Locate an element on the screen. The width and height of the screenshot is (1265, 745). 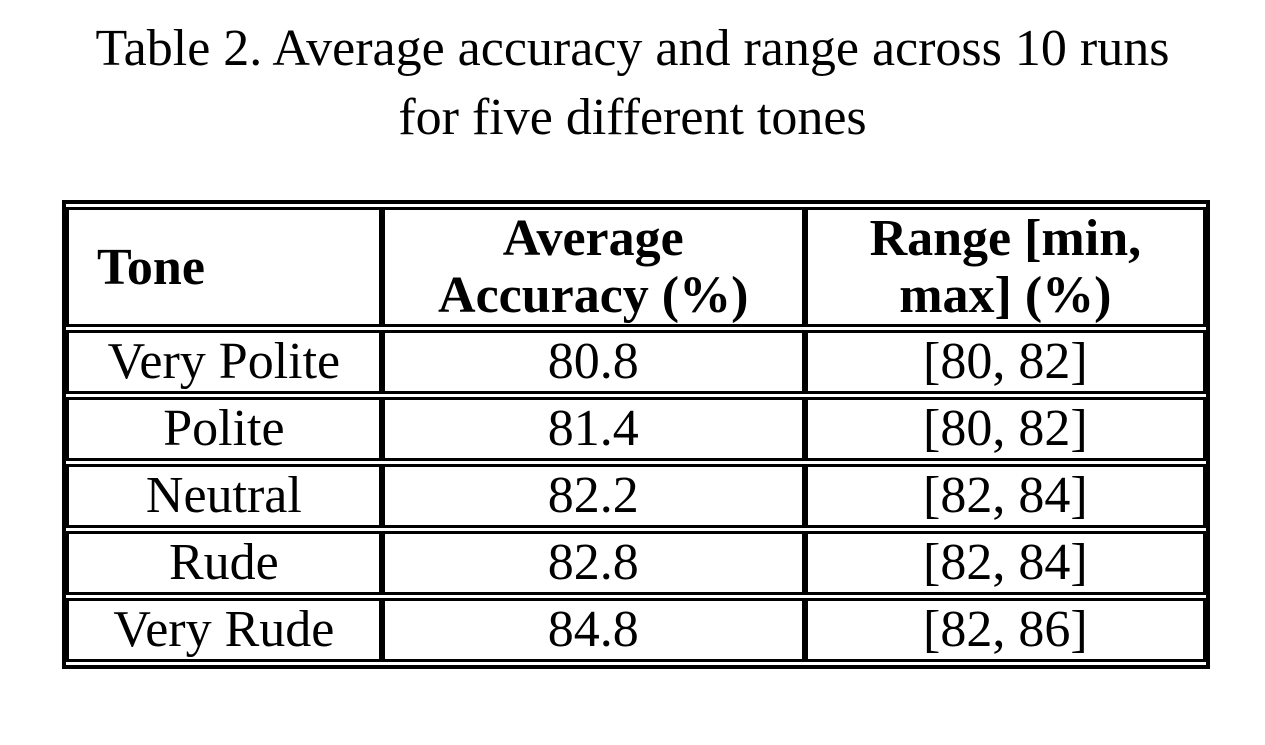
table-caption-line2: for five different tones is located at coordinates (632, 117).